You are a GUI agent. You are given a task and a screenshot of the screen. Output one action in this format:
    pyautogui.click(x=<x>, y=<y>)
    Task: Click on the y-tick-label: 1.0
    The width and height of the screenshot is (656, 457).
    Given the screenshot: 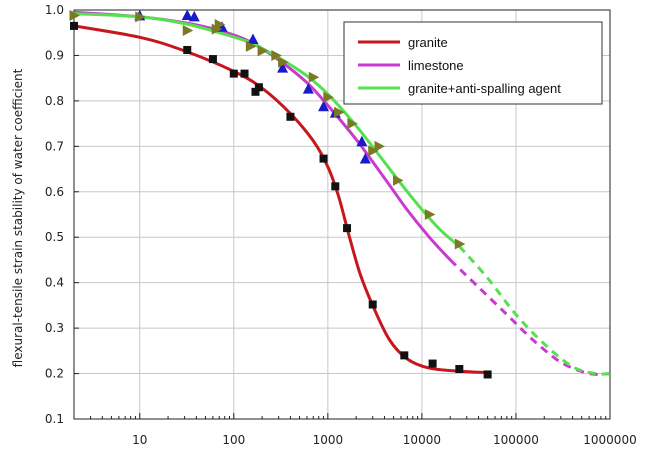 What is the action you would take?
    pyautogui.click(x=54, y=10)
    